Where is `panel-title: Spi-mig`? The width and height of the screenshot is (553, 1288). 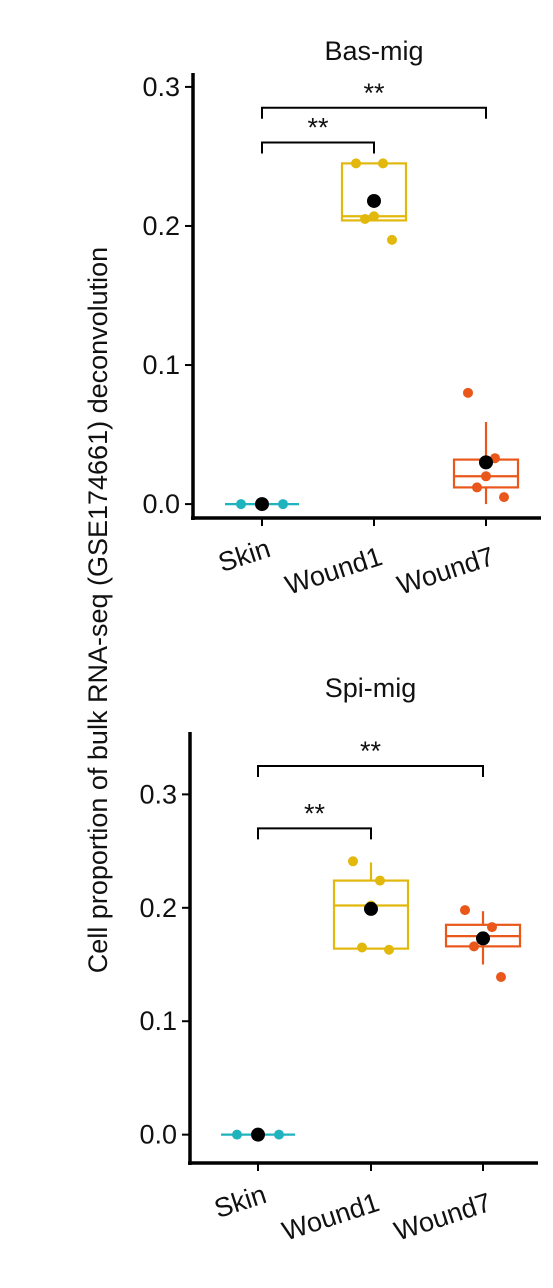
panel-title: Spi-mig is located at coordinates (371, 688).